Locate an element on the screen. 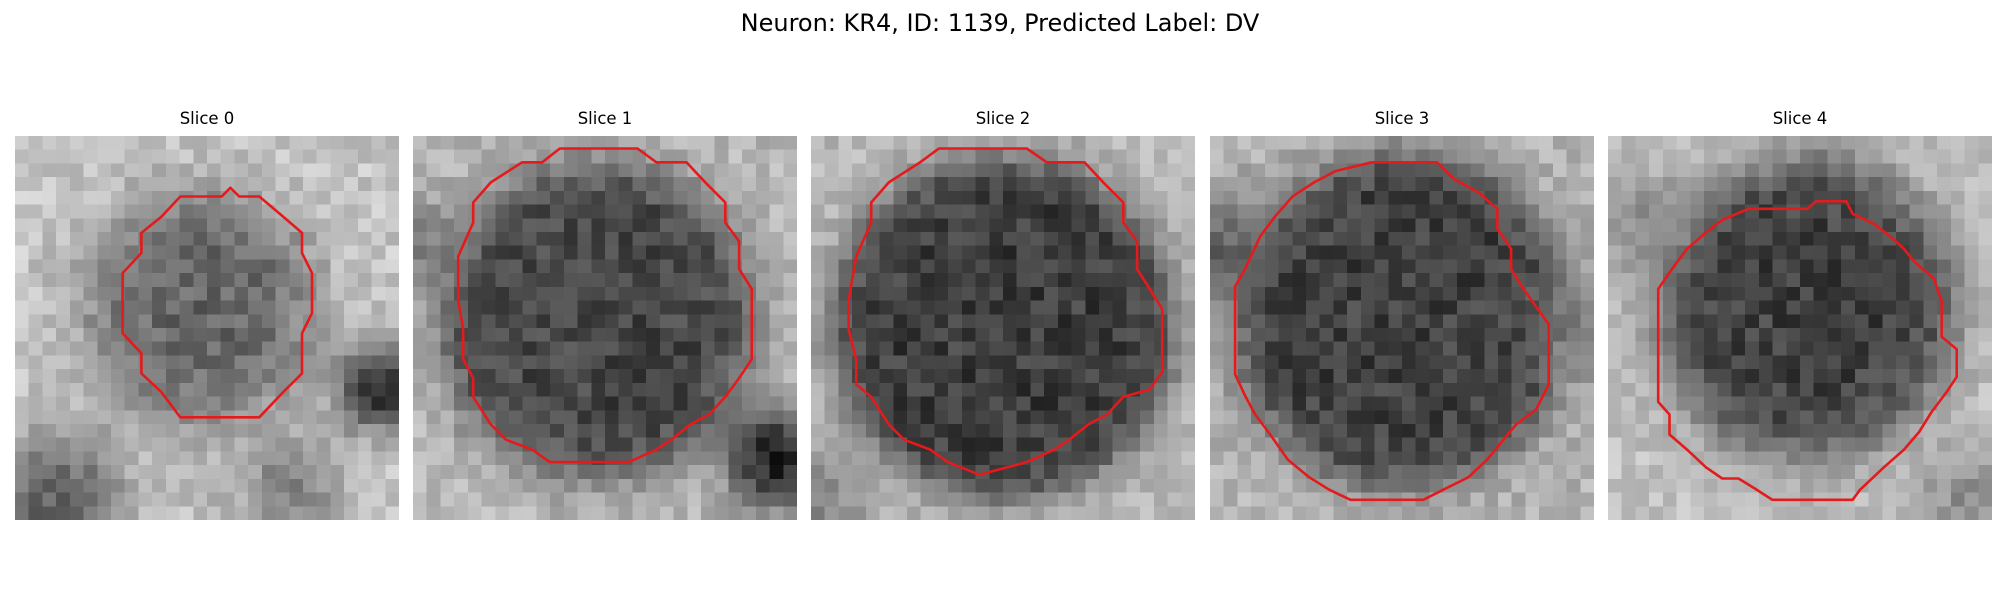 The height and width of the screenshot is (600, 2000). slice-panel-0: Slice 0 is located at coordinates (207, 314).